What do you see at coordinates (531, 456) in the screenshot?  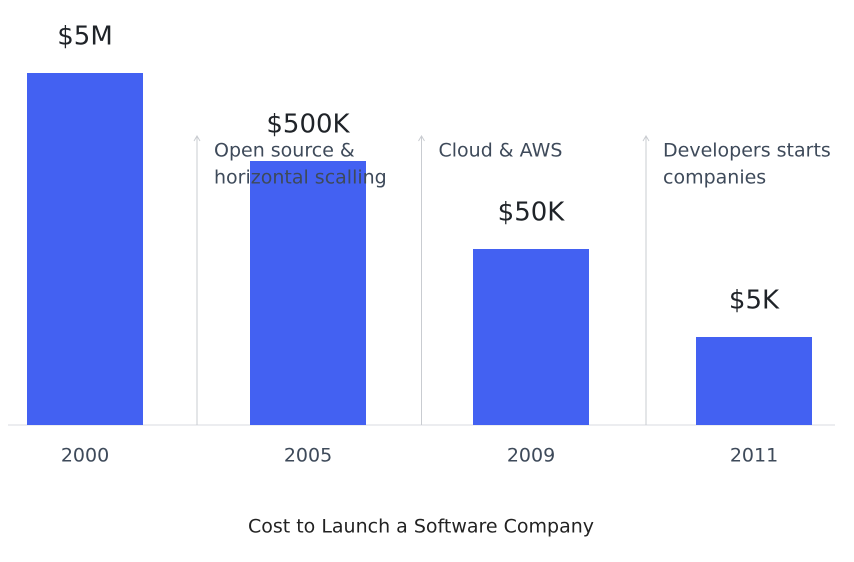 I see `x-tick-label: 2009` at bounding box center [531, 456].